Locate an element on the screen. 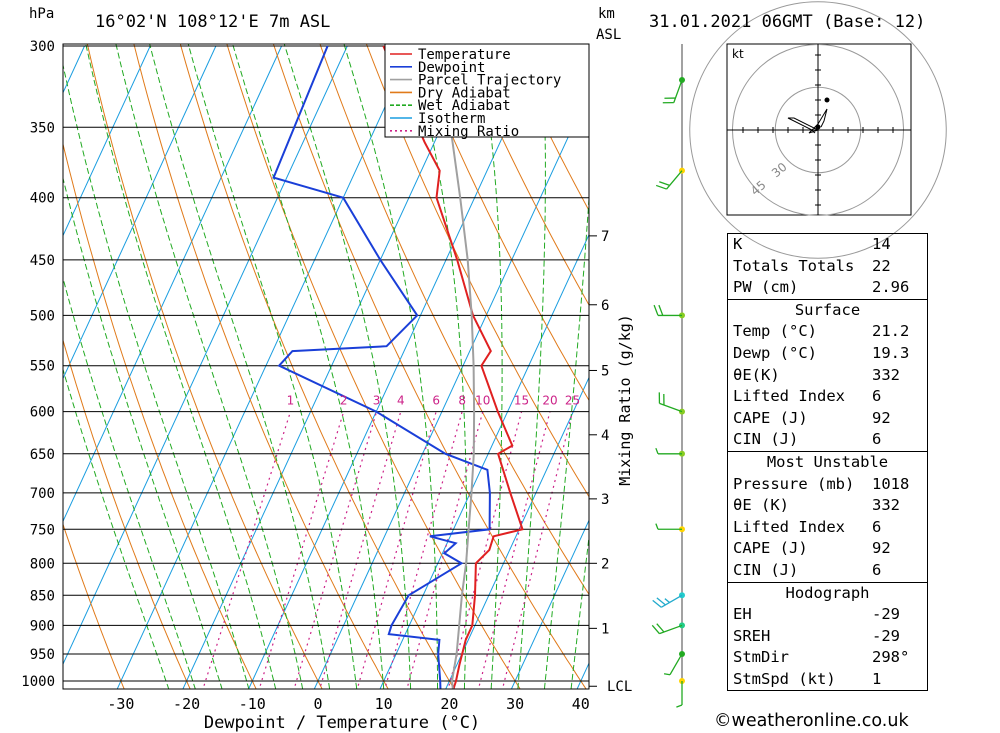 This screenshot has height=733, width=1000. temperature-tick-label: 20 is located at coordinates (449, 704).